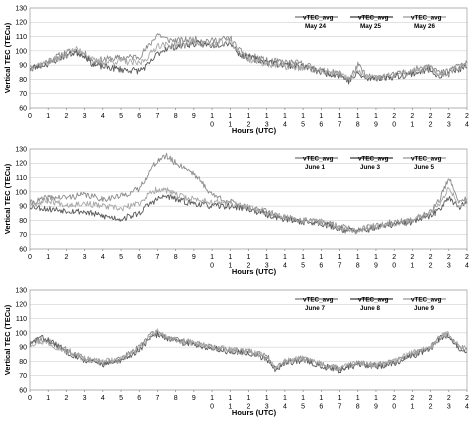 This screenshot has height=433, width=474. What do you see at coordinates (424, 308) in the screenshot?
I see `legend-date: June 9` at bounding box center [424, 308].